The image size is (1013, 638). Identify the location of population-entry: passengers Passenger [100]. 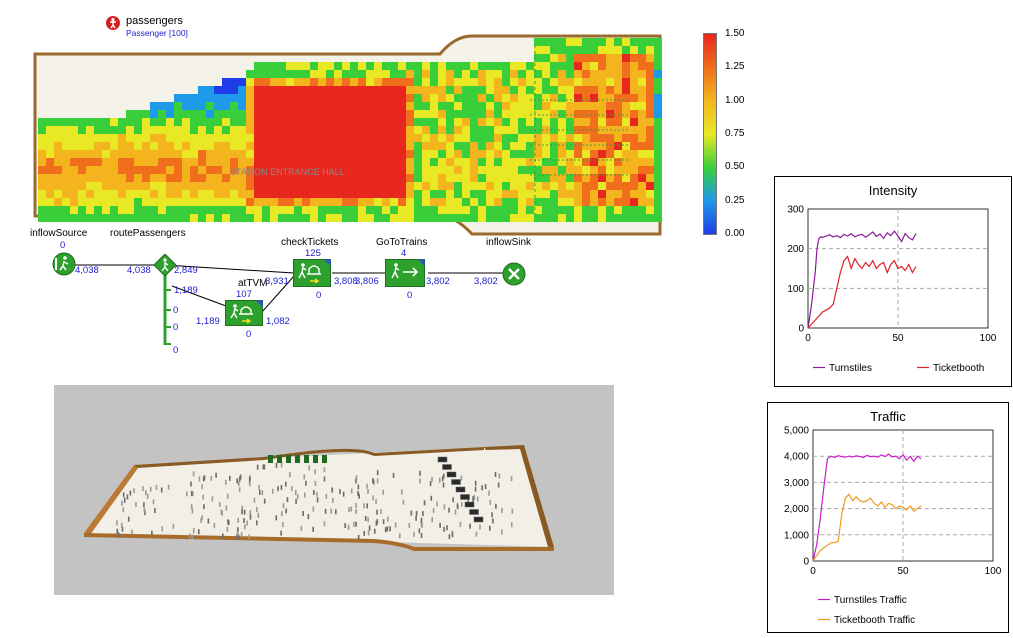
(161, 27).